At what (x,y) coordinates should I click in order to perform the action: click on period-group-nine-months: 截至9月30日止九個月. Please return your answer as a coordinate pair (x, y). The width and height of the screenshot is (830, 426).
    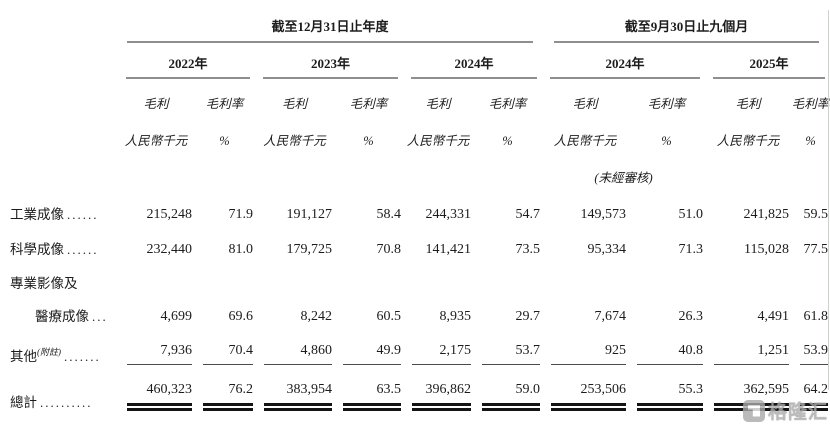
    Looking at the image, I should click on (686, 26).